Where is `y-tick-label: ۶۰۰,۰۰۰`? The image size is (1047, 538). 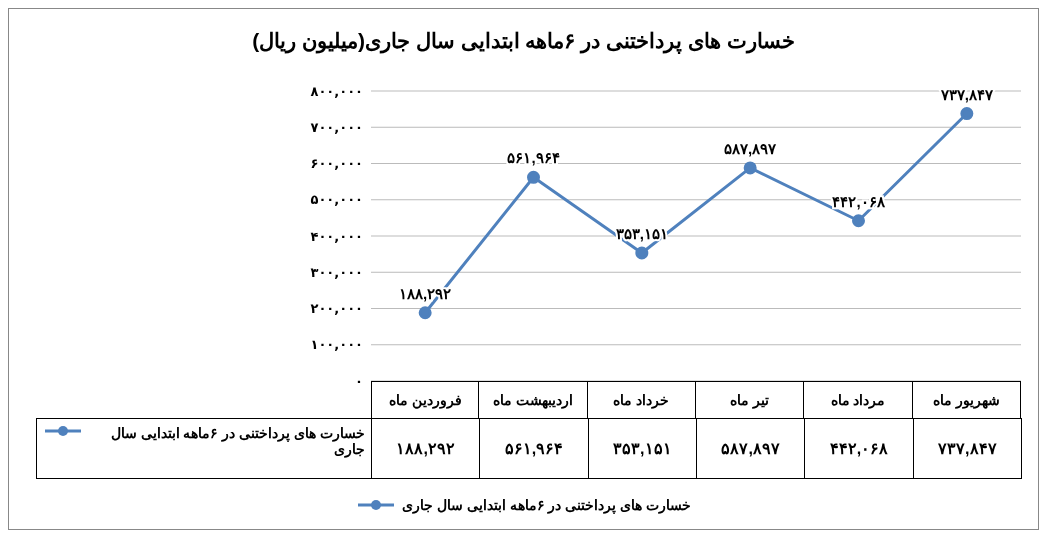
y-tick-label: ۶۰۰,۰۰۰ is located at coordinates (336, 164).